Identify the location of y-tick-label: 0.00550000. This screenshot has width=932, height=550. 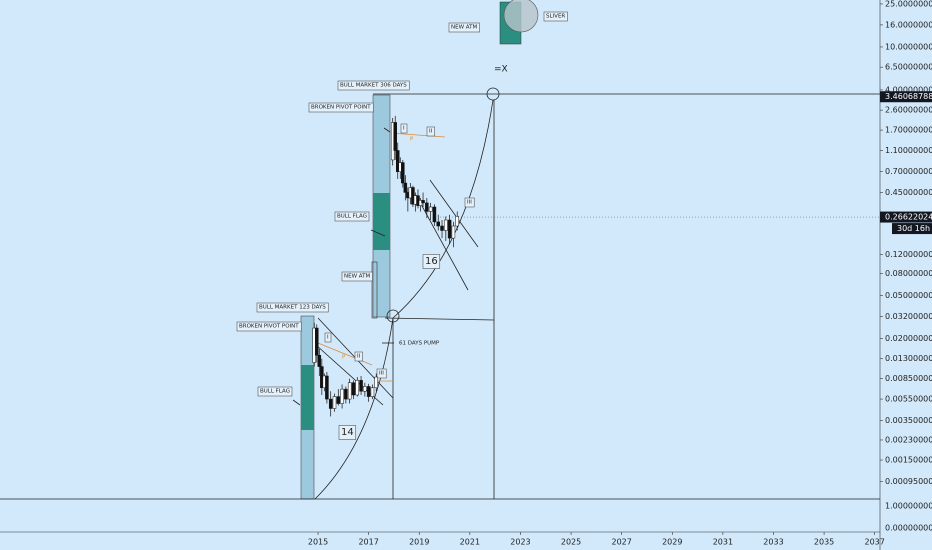
(908, 399).